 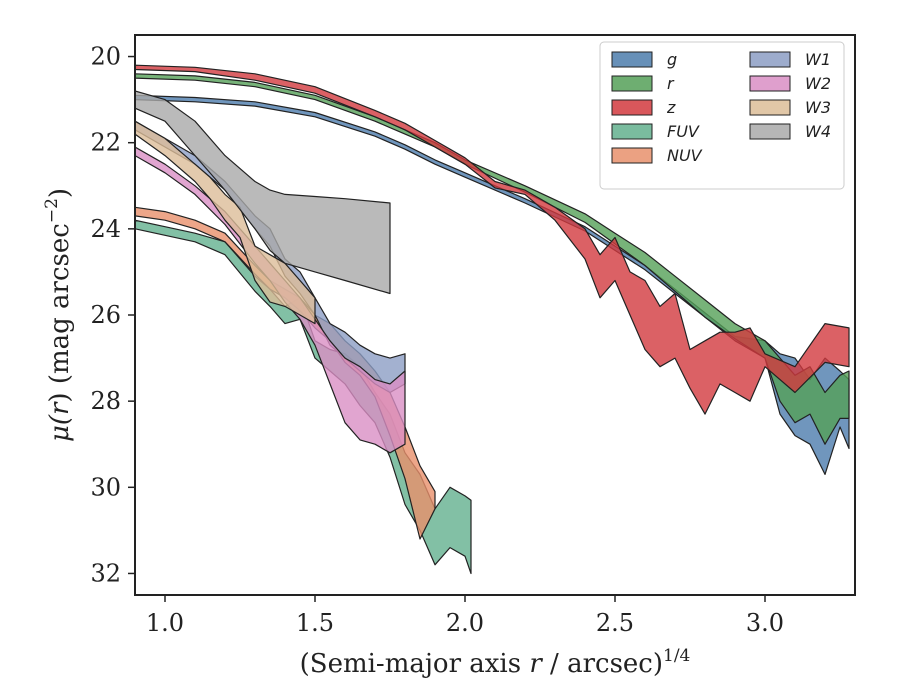 What do you see at coordinates (632, 107) in the screenshot?
I see `legend-swatch-z` at bounding box center [632, 107].